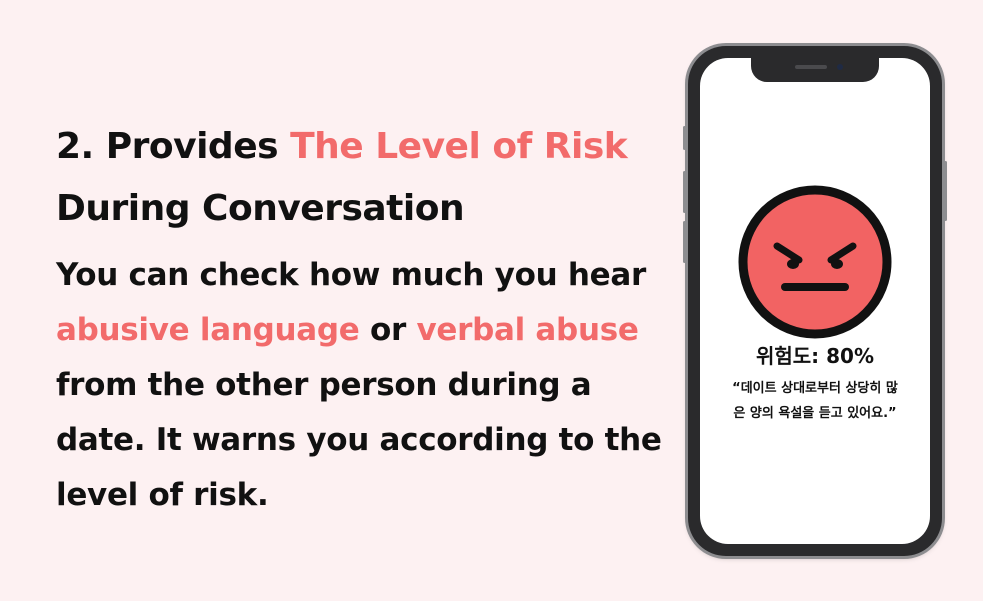  Describe the element at coordinates (260, 208) in the screenshot. I see `headline-text-line2: During Conversation` at that location.